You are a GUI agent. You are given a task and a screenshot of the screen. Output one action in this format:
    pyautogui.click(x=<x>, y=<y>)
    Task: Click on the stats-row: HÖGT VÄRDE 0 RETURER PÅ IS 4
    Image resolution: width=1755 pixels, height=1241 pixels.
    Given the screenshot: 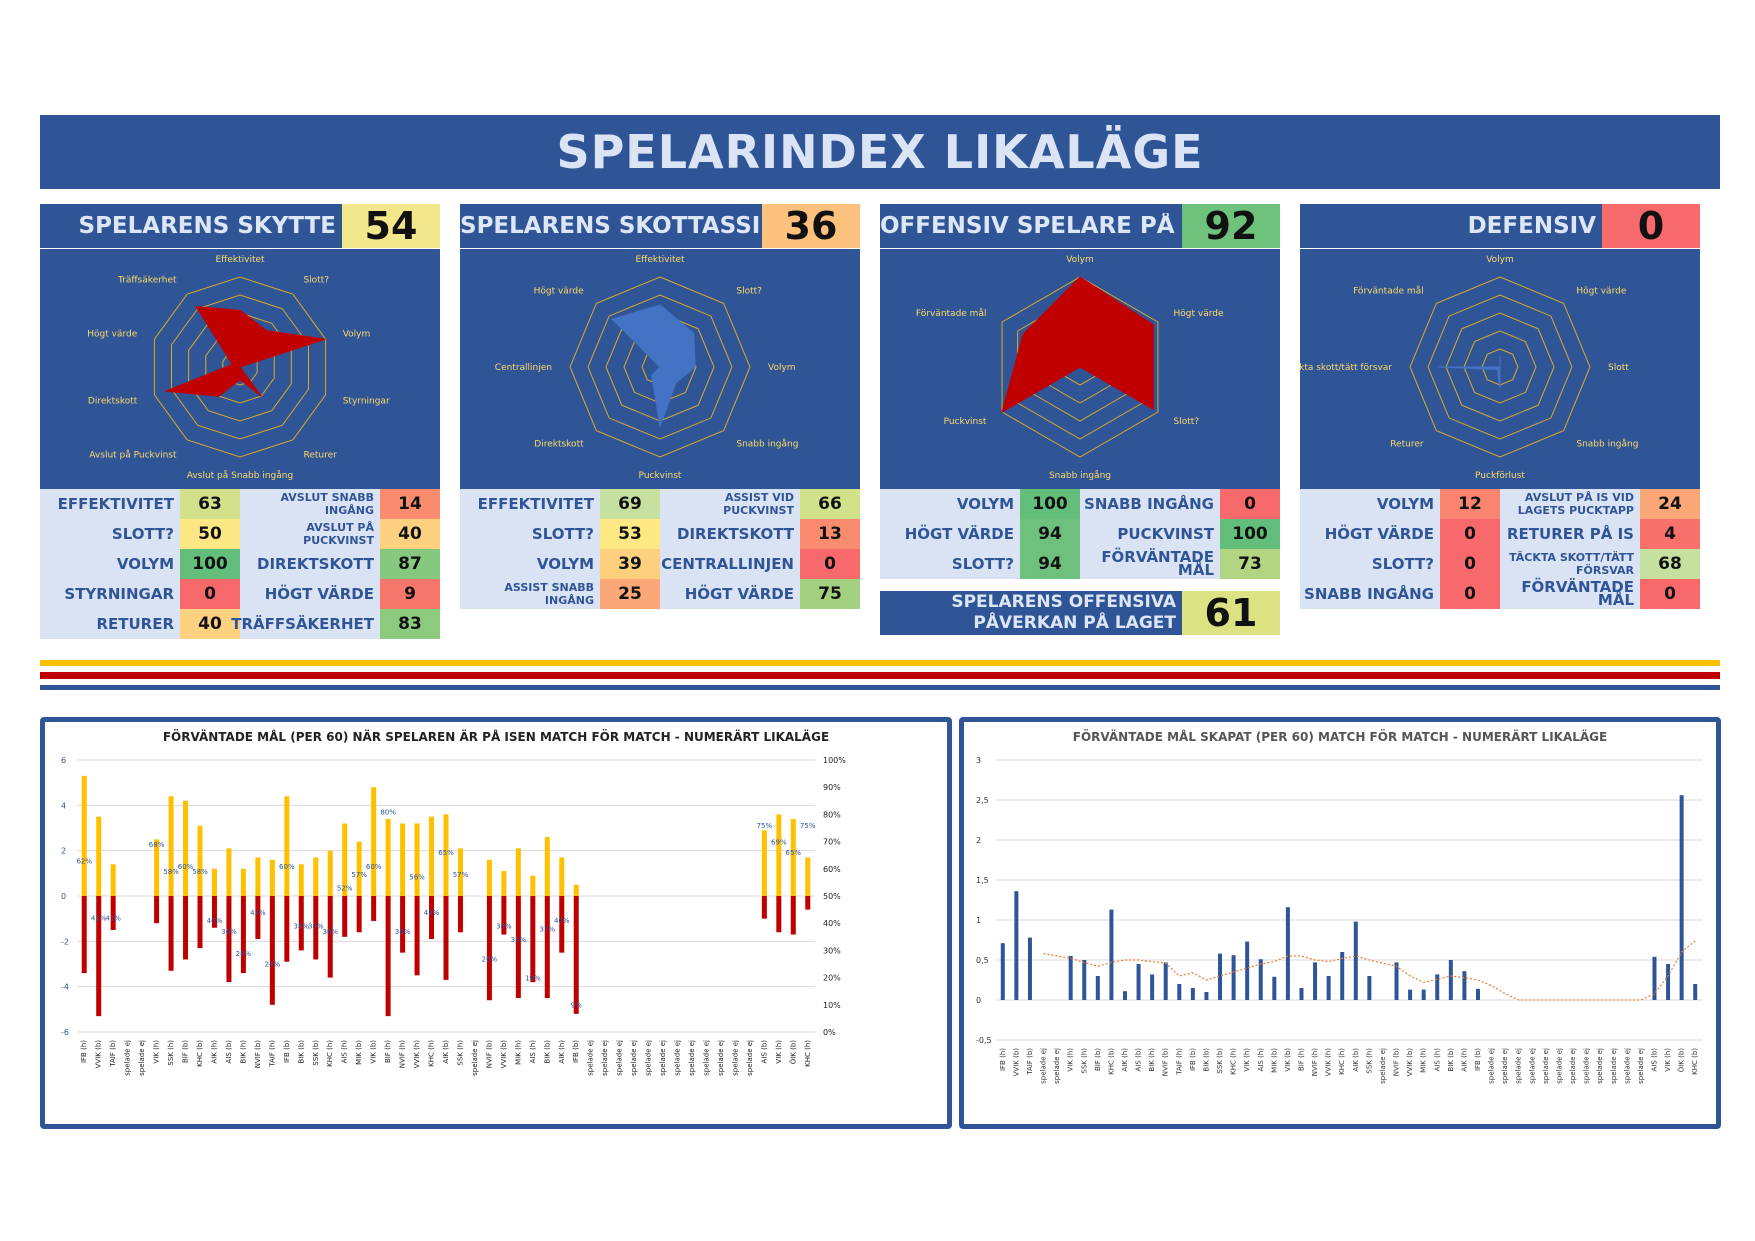 What is the action you would take?
    pyautogui.click(x=1500, y=534)
    